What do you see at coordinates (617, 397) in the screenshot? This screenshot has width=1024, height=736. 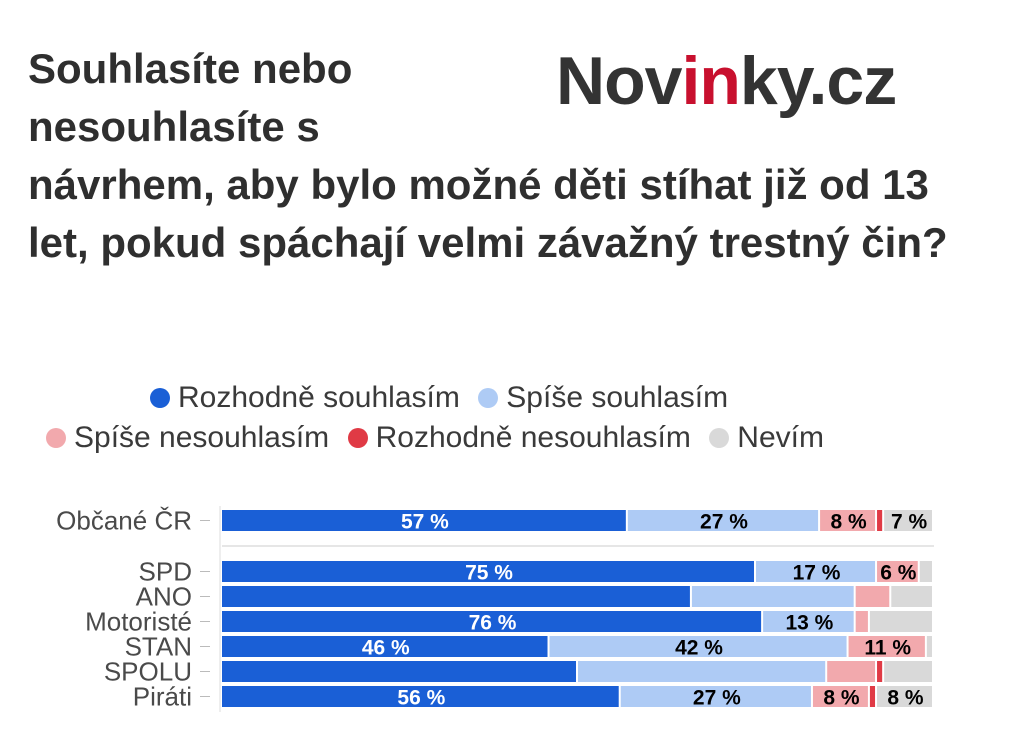 I see `legend-label: Spíše souhlasím` at bounding box center [617, 397].